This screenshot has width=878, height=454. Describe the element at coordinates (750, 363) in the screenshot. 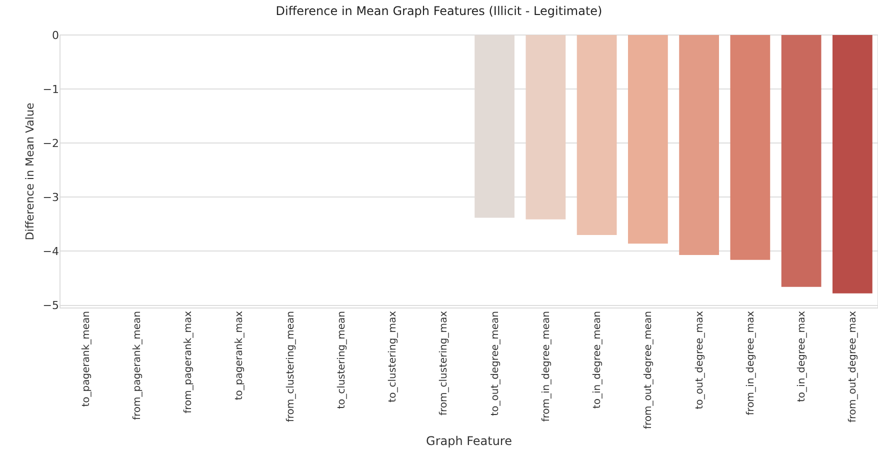

I see `x-tick-label: from_in_degree_max` at that location.